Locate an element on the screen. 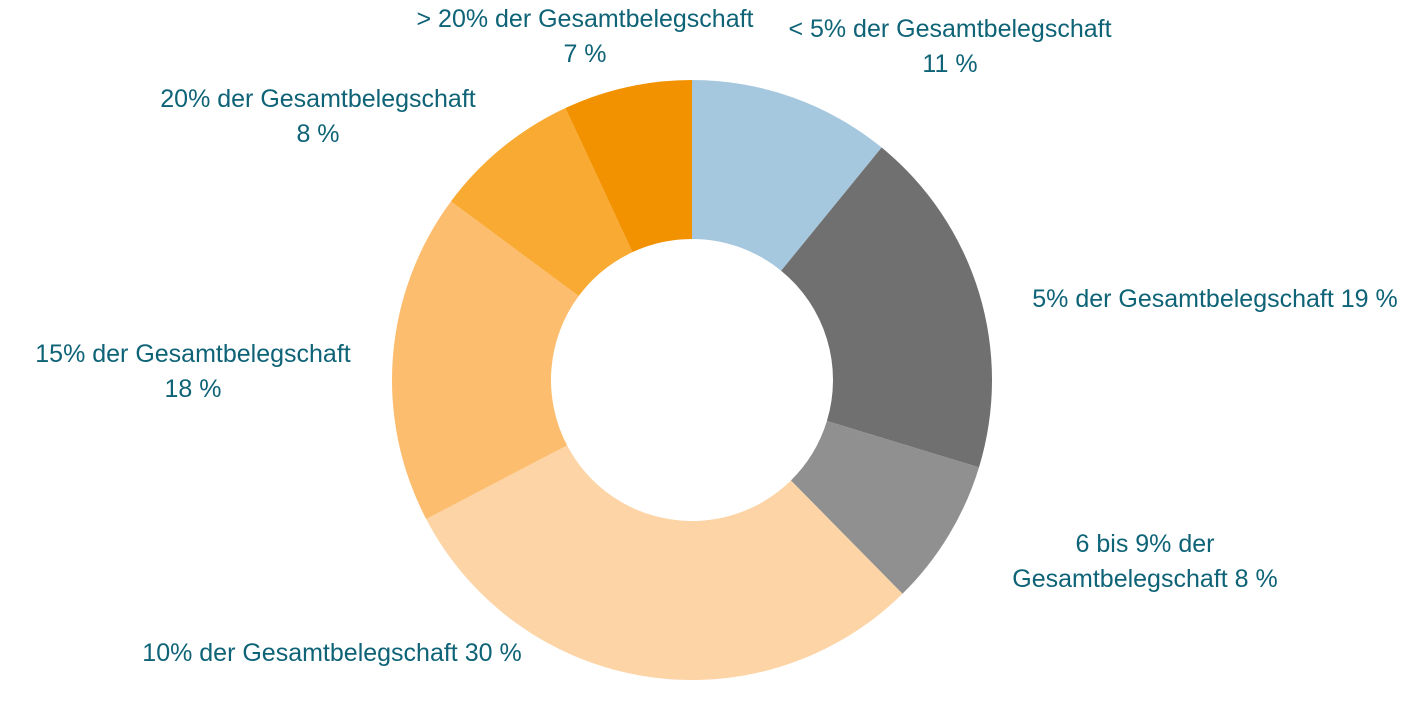 The height and width of the screenshot is (707, 1409). data-label: 5% der Gesamtbelegschaft 19 % is located at coordinates (1215, 299).